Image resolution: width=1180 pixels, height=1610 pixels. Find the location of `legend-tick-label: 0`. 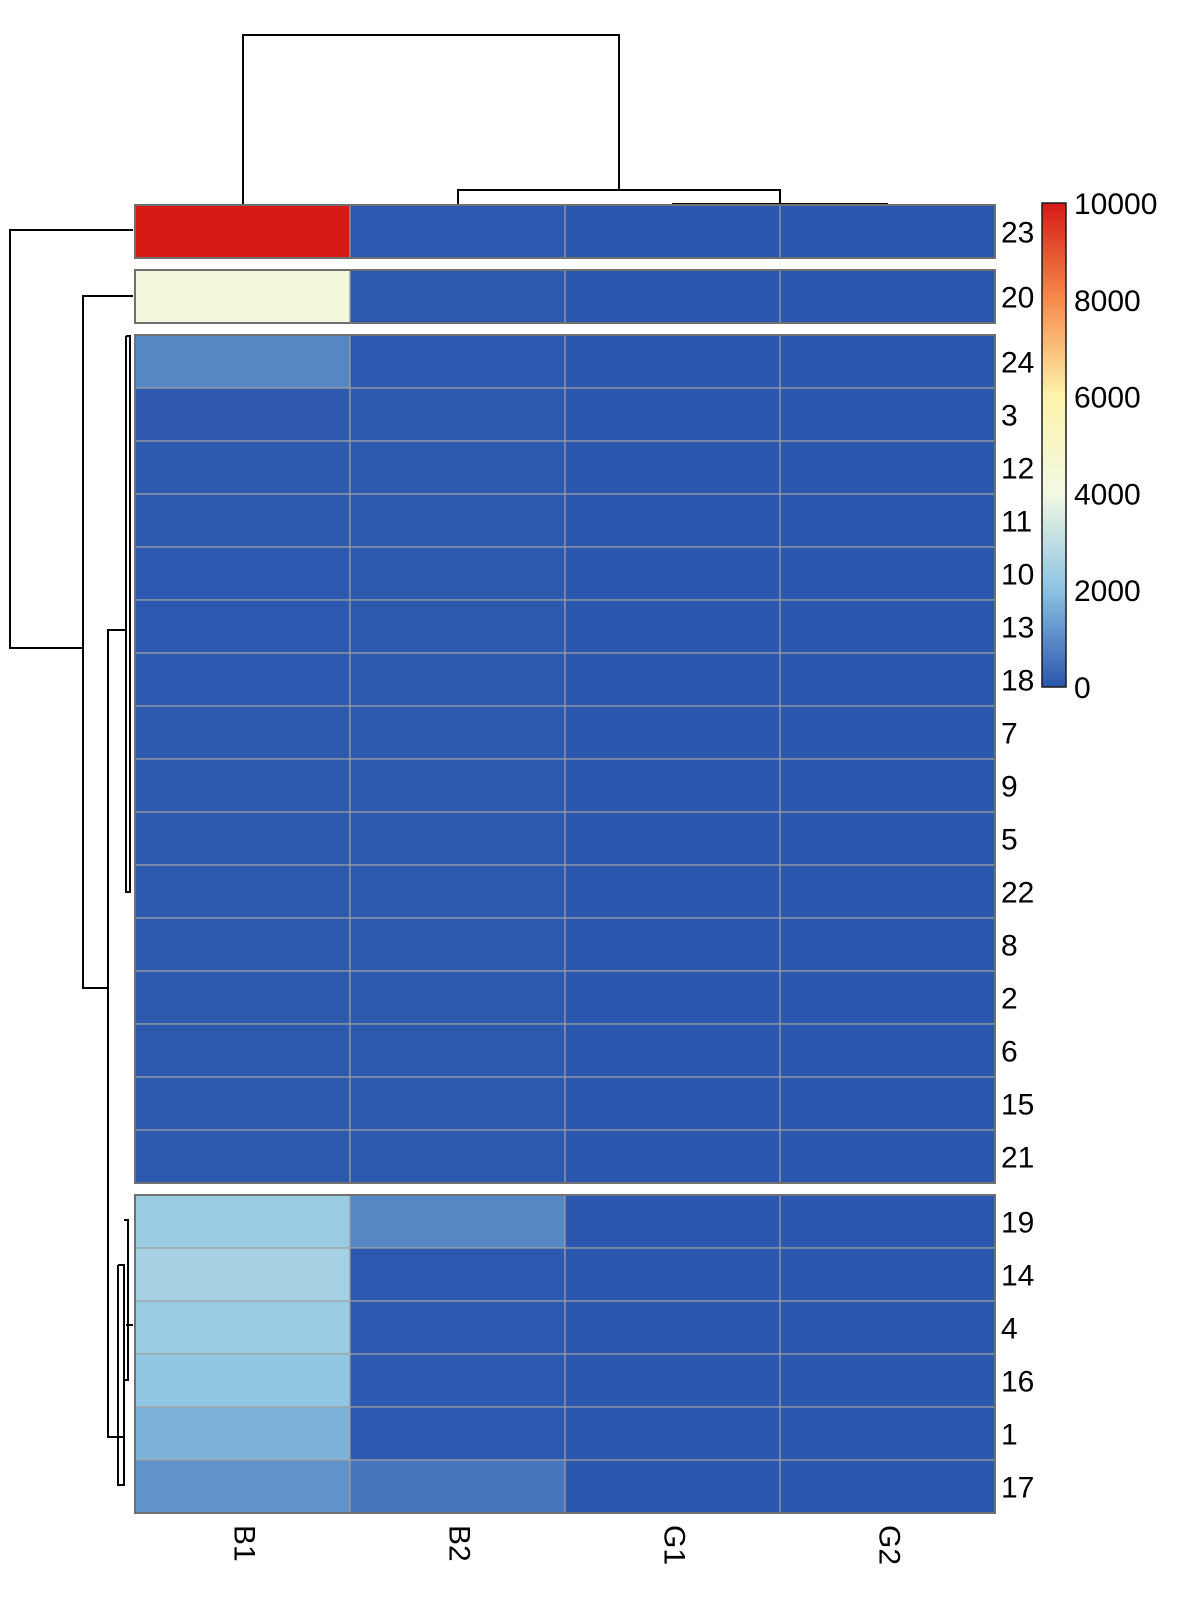

legend-tick-label: 0 is located at coordinates (1082, 688).